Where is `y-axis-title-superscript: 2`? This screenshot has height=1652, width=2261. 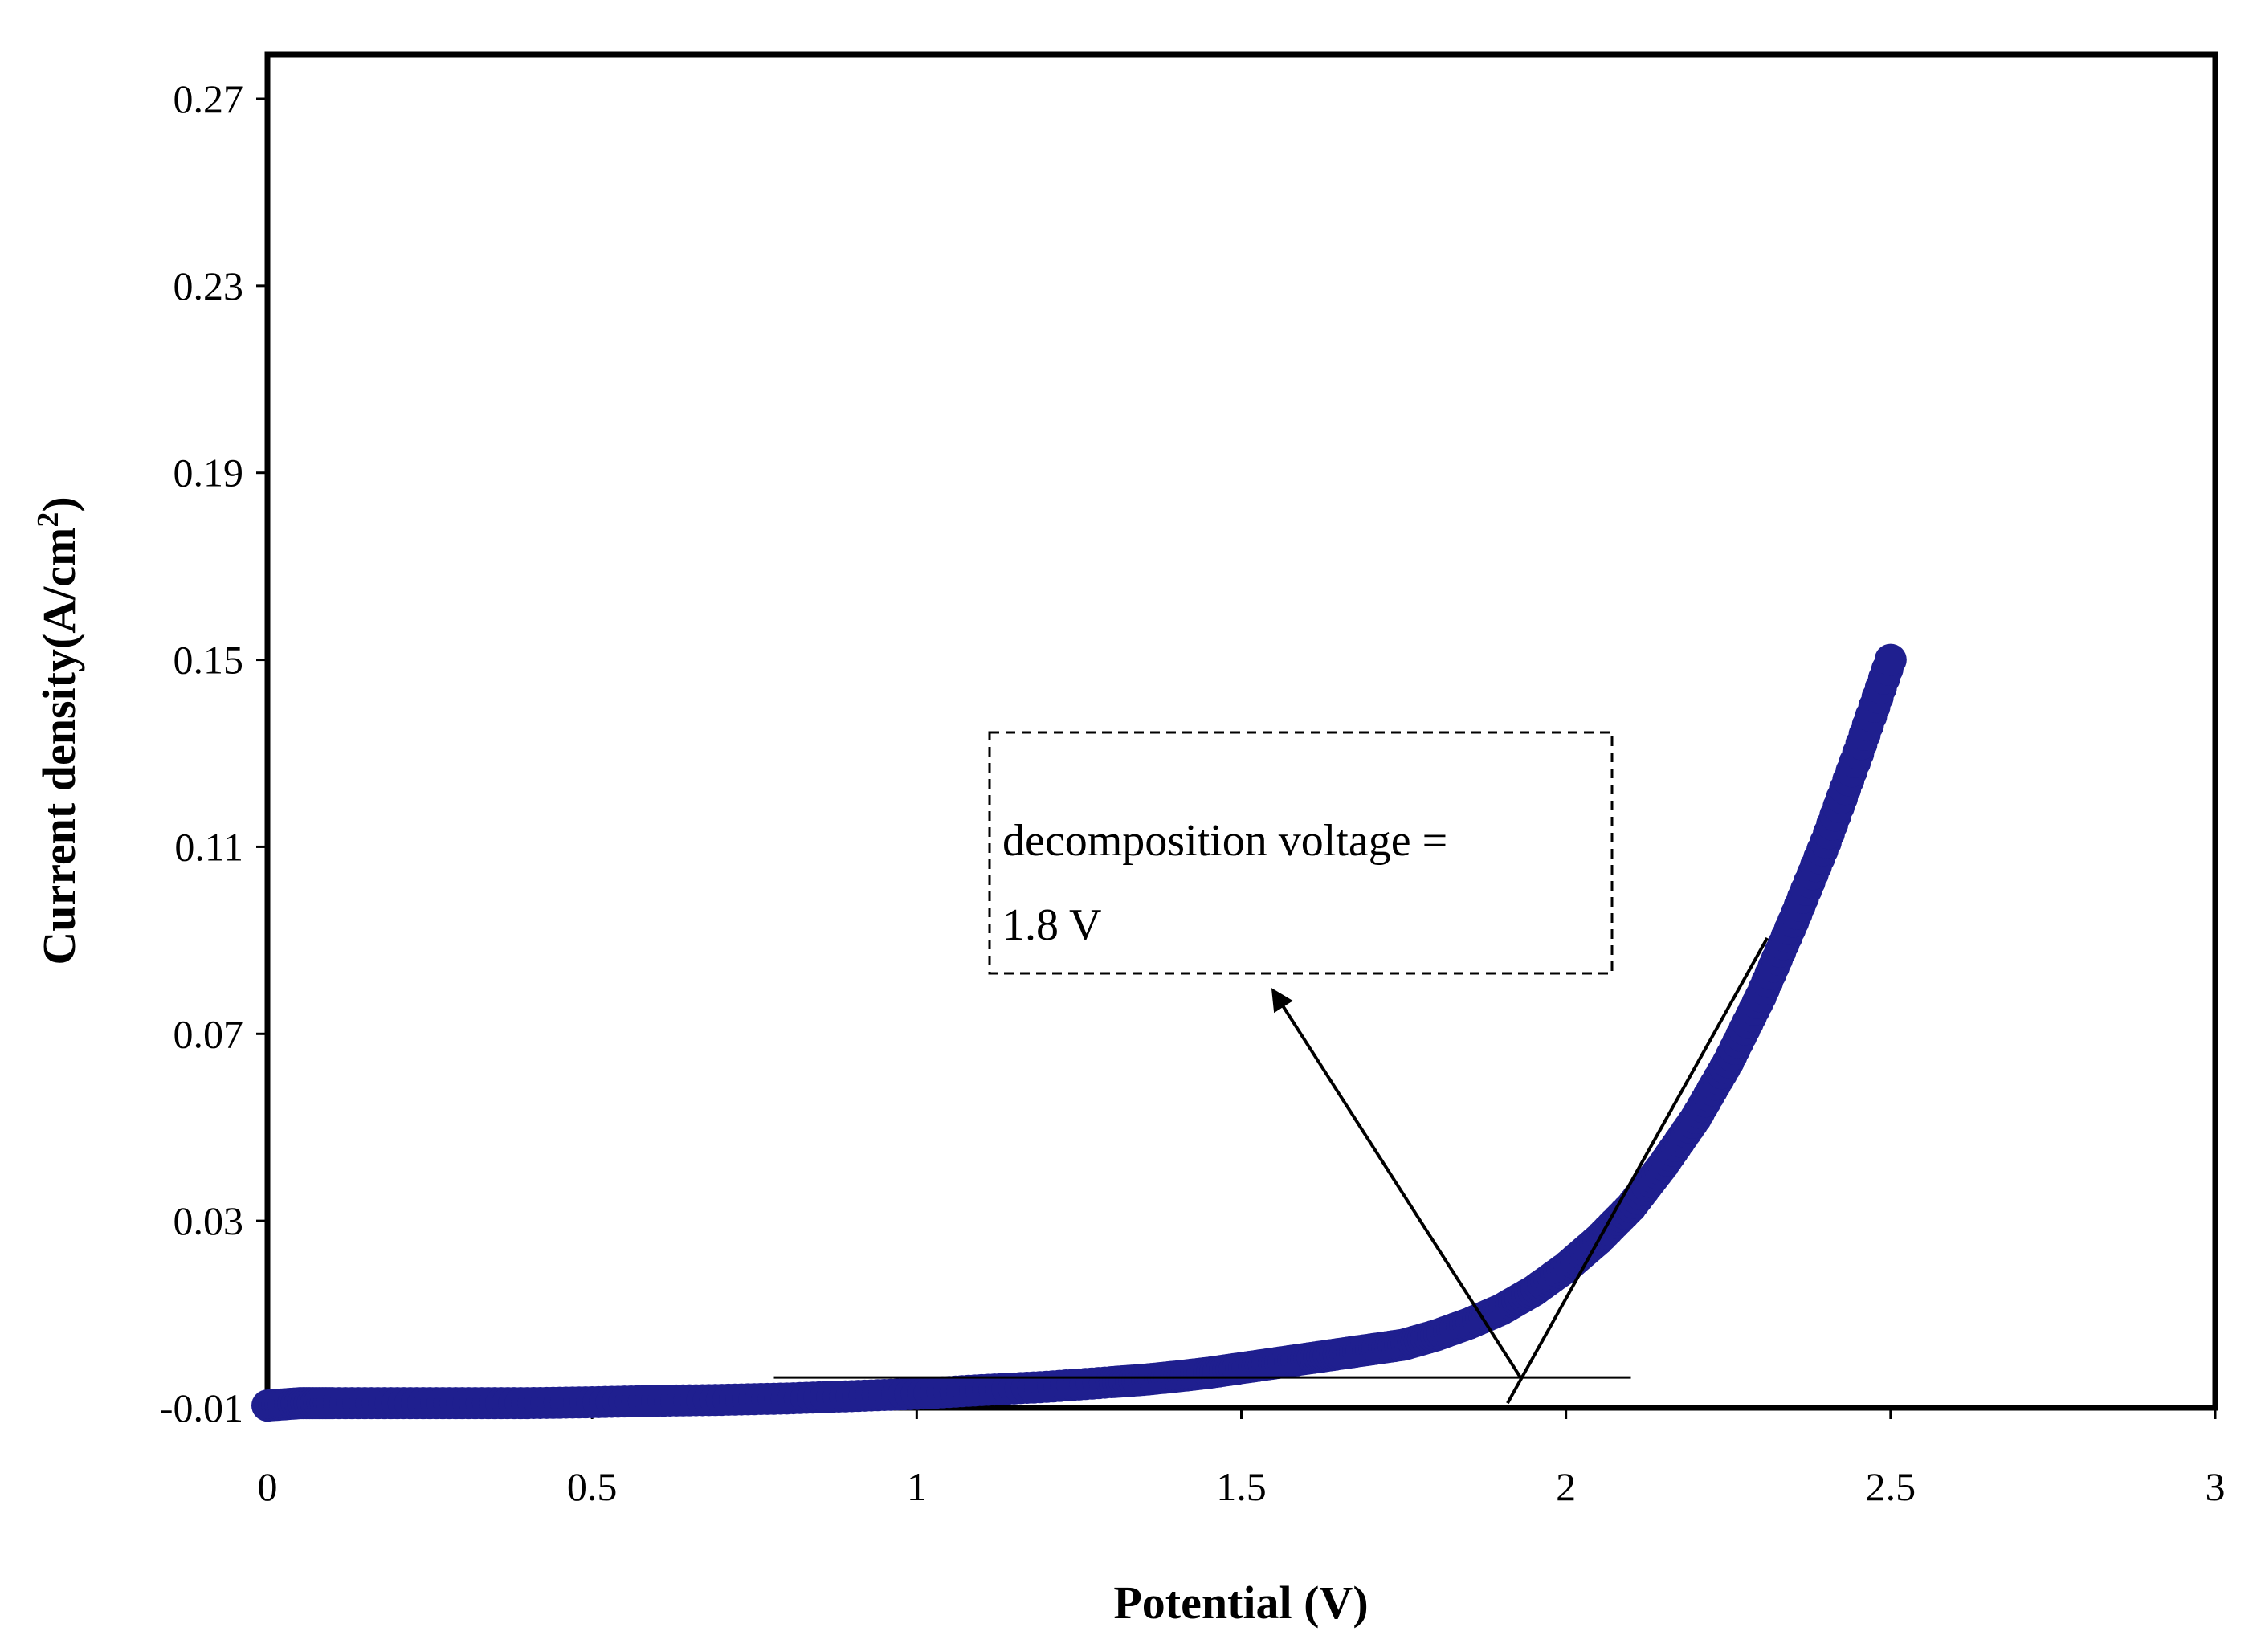 y-axis-title-superscript: 2 is located at coordinates (48, 520).